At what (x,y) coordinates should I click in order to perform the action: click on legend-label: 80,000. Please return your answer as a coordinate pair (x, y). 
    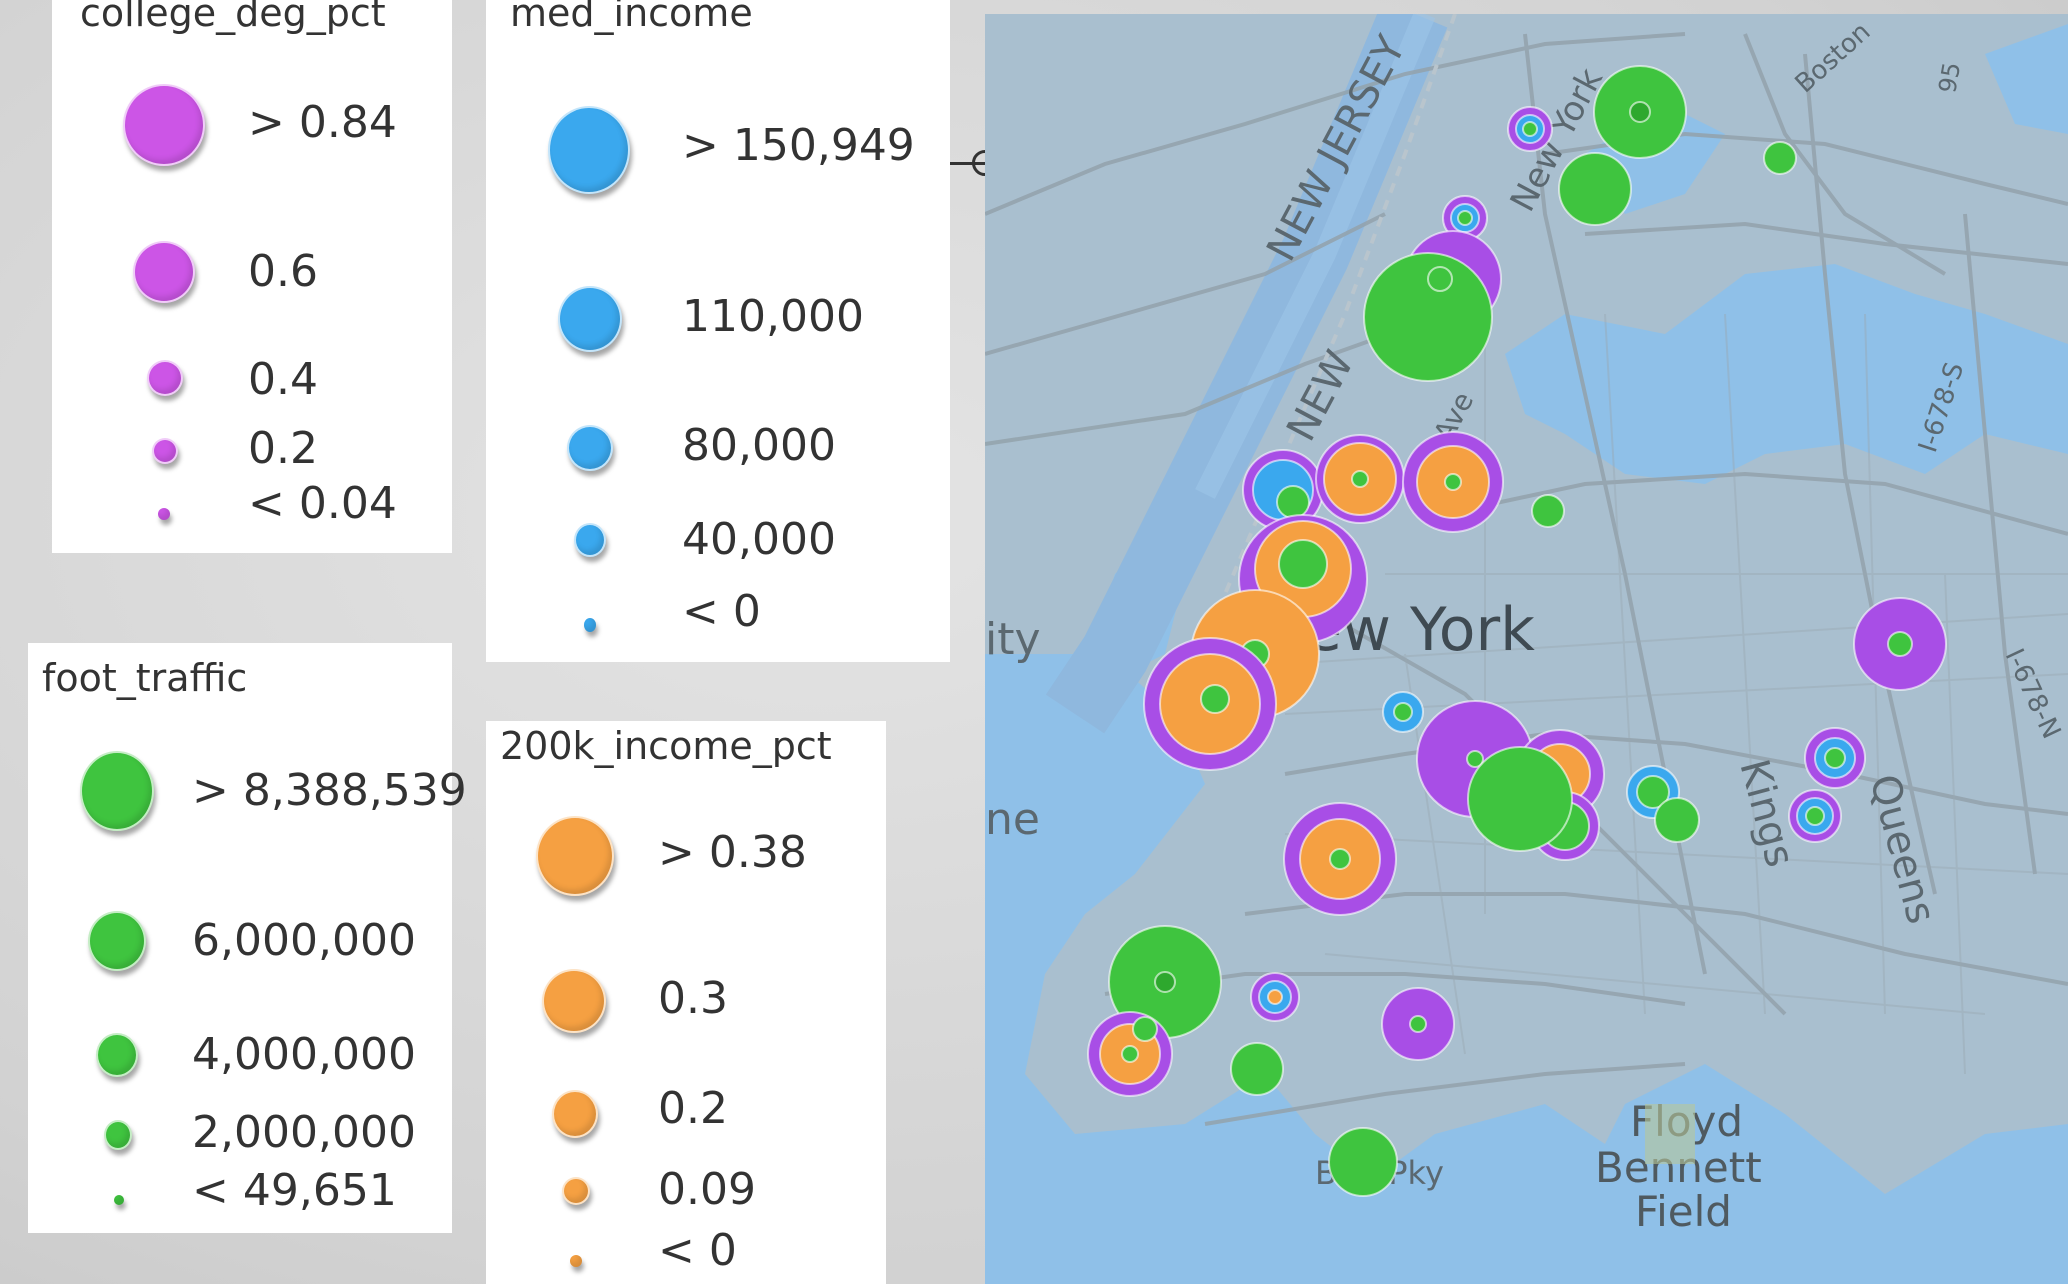
    Looking at the image, I should click on (759, 445).